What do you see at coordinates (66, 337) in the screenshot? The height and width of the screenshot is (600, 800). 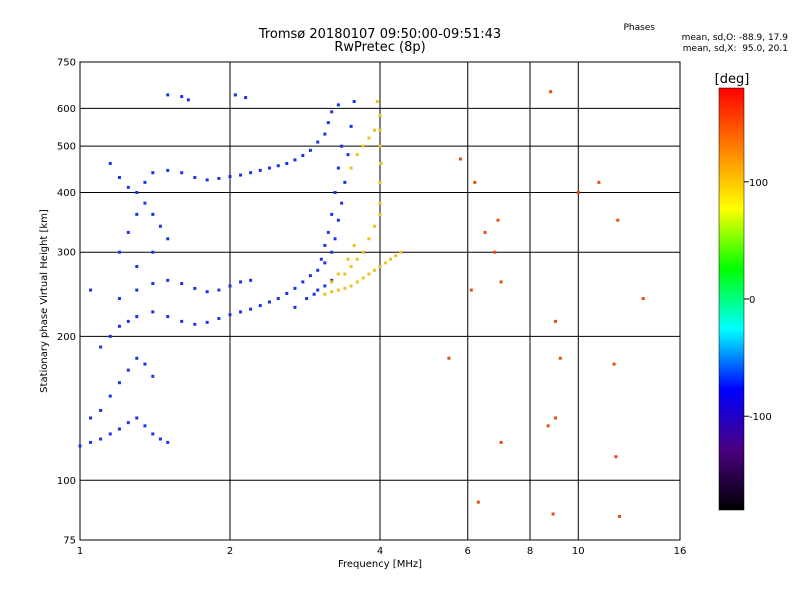 I see `y-tick-label: 200` at bounding box center [66, 337].